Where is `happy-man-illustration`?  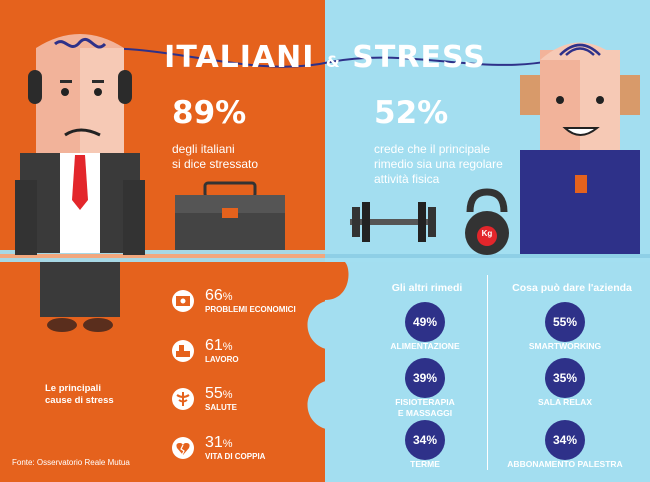 happy-man-illustration is located at coordinates (580, 148).